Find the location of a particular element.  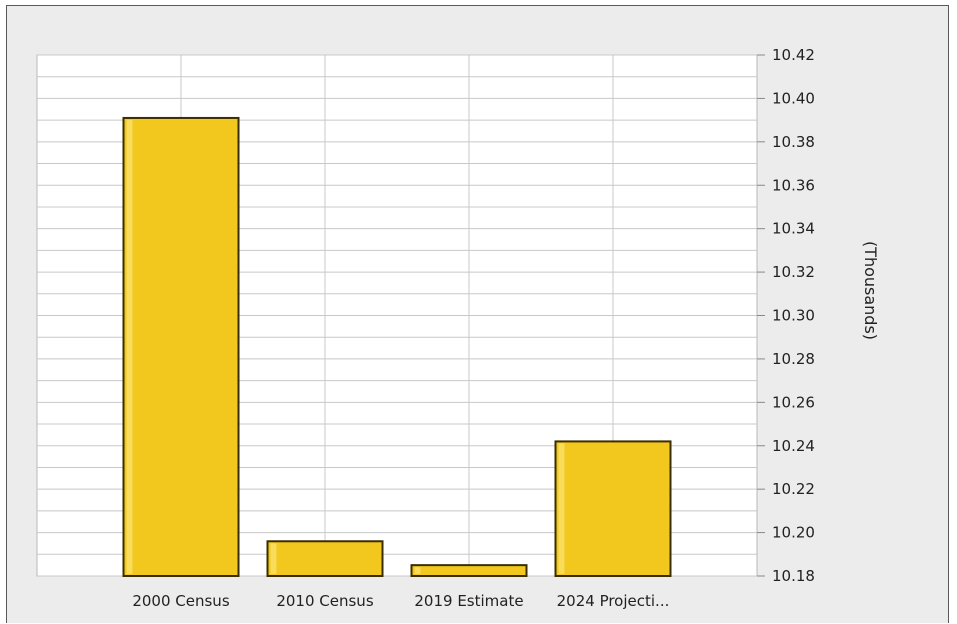

y-tick-label: 10.36 is located at coordinates (793, 185).